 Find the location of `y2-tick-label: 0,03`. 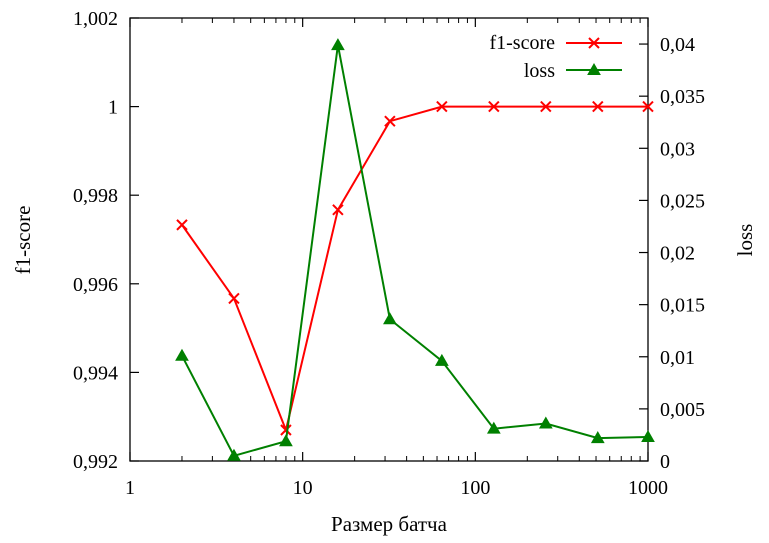

y2-tick-label: 0,03 is located at coordinates (677, 149).